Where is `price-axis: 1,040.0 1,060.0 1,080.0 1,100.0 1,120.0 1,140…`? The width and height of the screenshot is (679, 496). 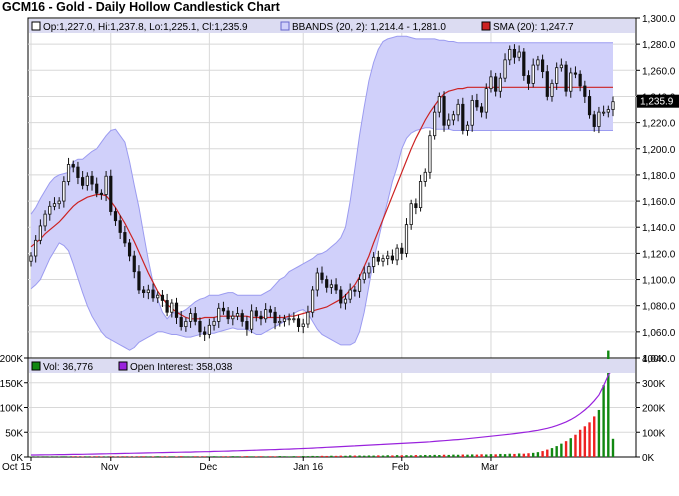 price-axis: 1,040.0 1,060.0 1,080.0 1,100.0 1,120.0 1,140… is located at coordinates (656, 189).